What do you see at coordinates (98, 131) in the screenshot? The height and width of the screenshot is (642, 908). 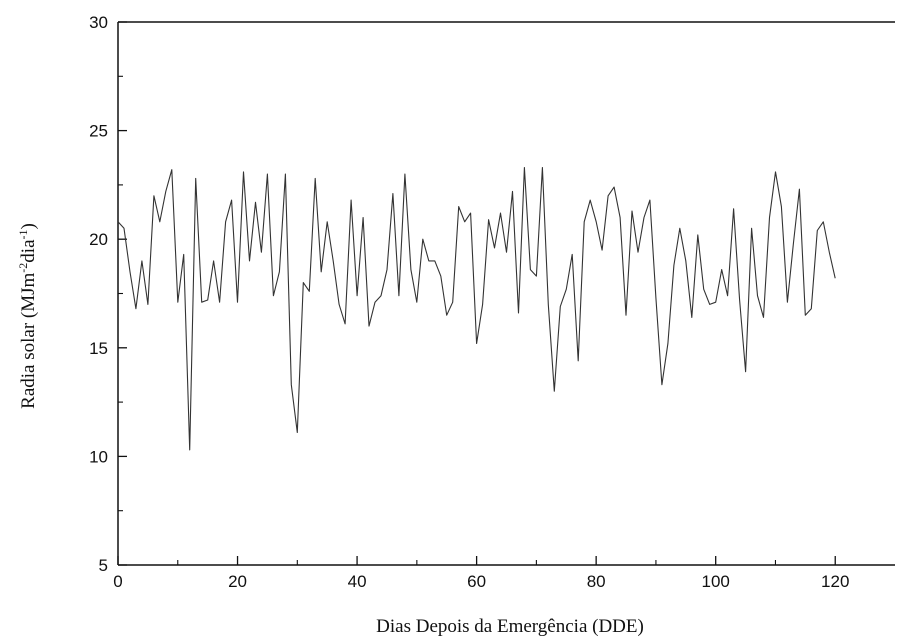 I see `y-tick-label: 25` at bounding box center [98, 131].